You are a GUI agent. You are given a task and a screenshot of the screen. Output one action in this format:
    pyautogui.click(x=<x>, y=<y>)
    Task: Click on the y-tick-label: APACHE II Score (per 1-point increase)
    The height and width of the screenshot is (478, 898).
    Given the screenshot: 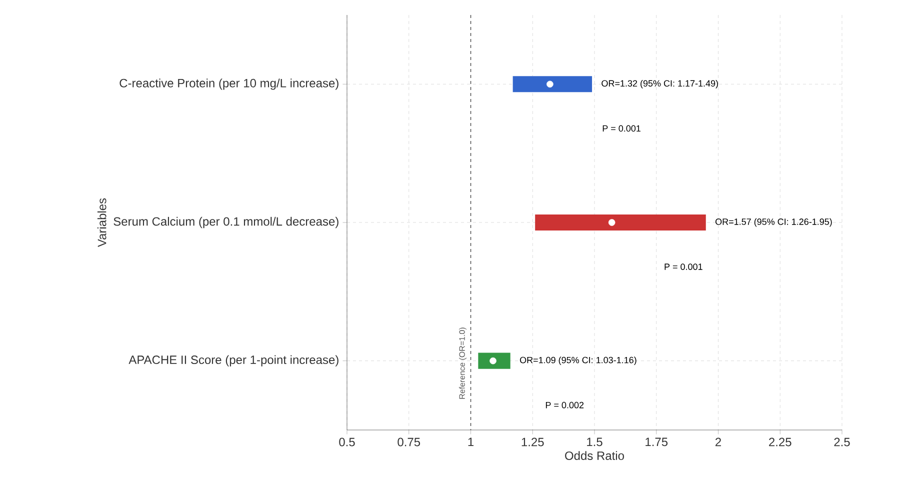 What is the action you would take?
    pyautogui.click(x=233, y=360)
    